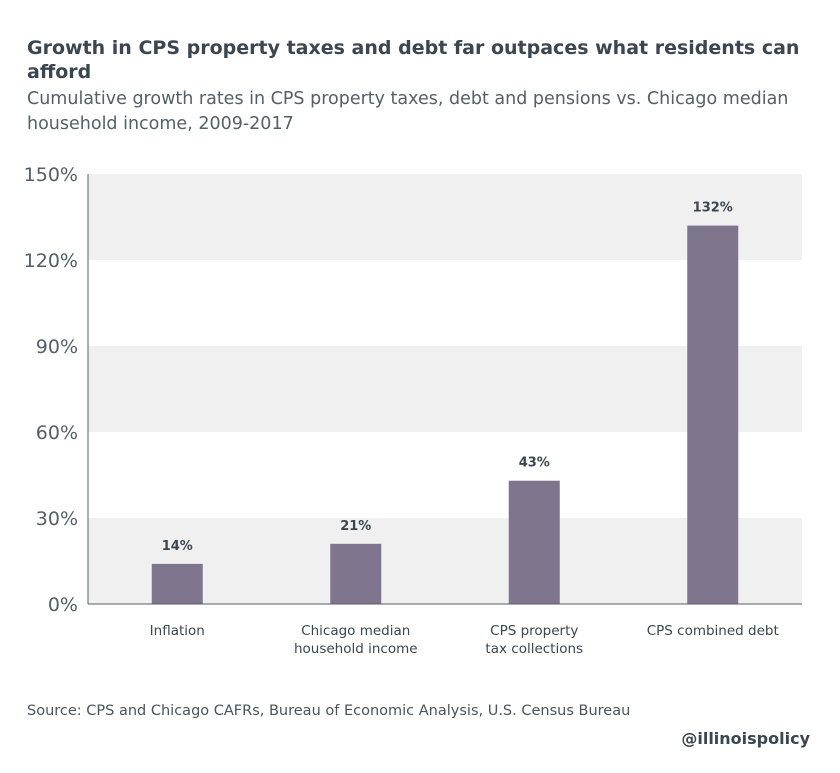  Describe the element at coordinates (534, 631) in the screenshot. I see `x-tick-label: CPS property` at that location.